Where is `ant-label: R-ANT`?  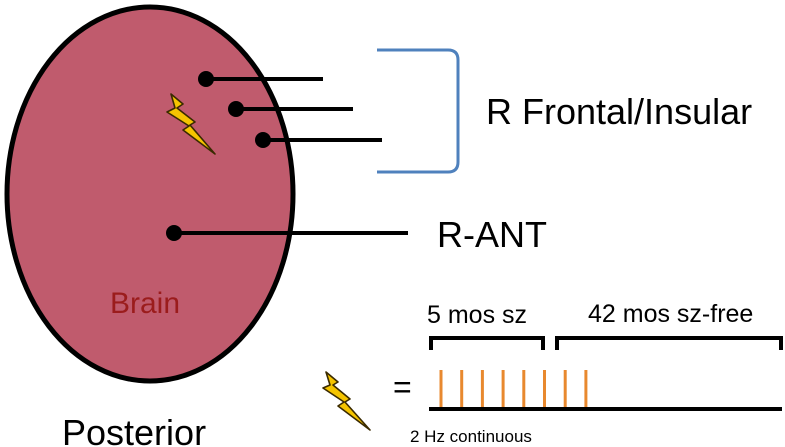 ant-label: R-ANT is located at coordinates (492, 234).